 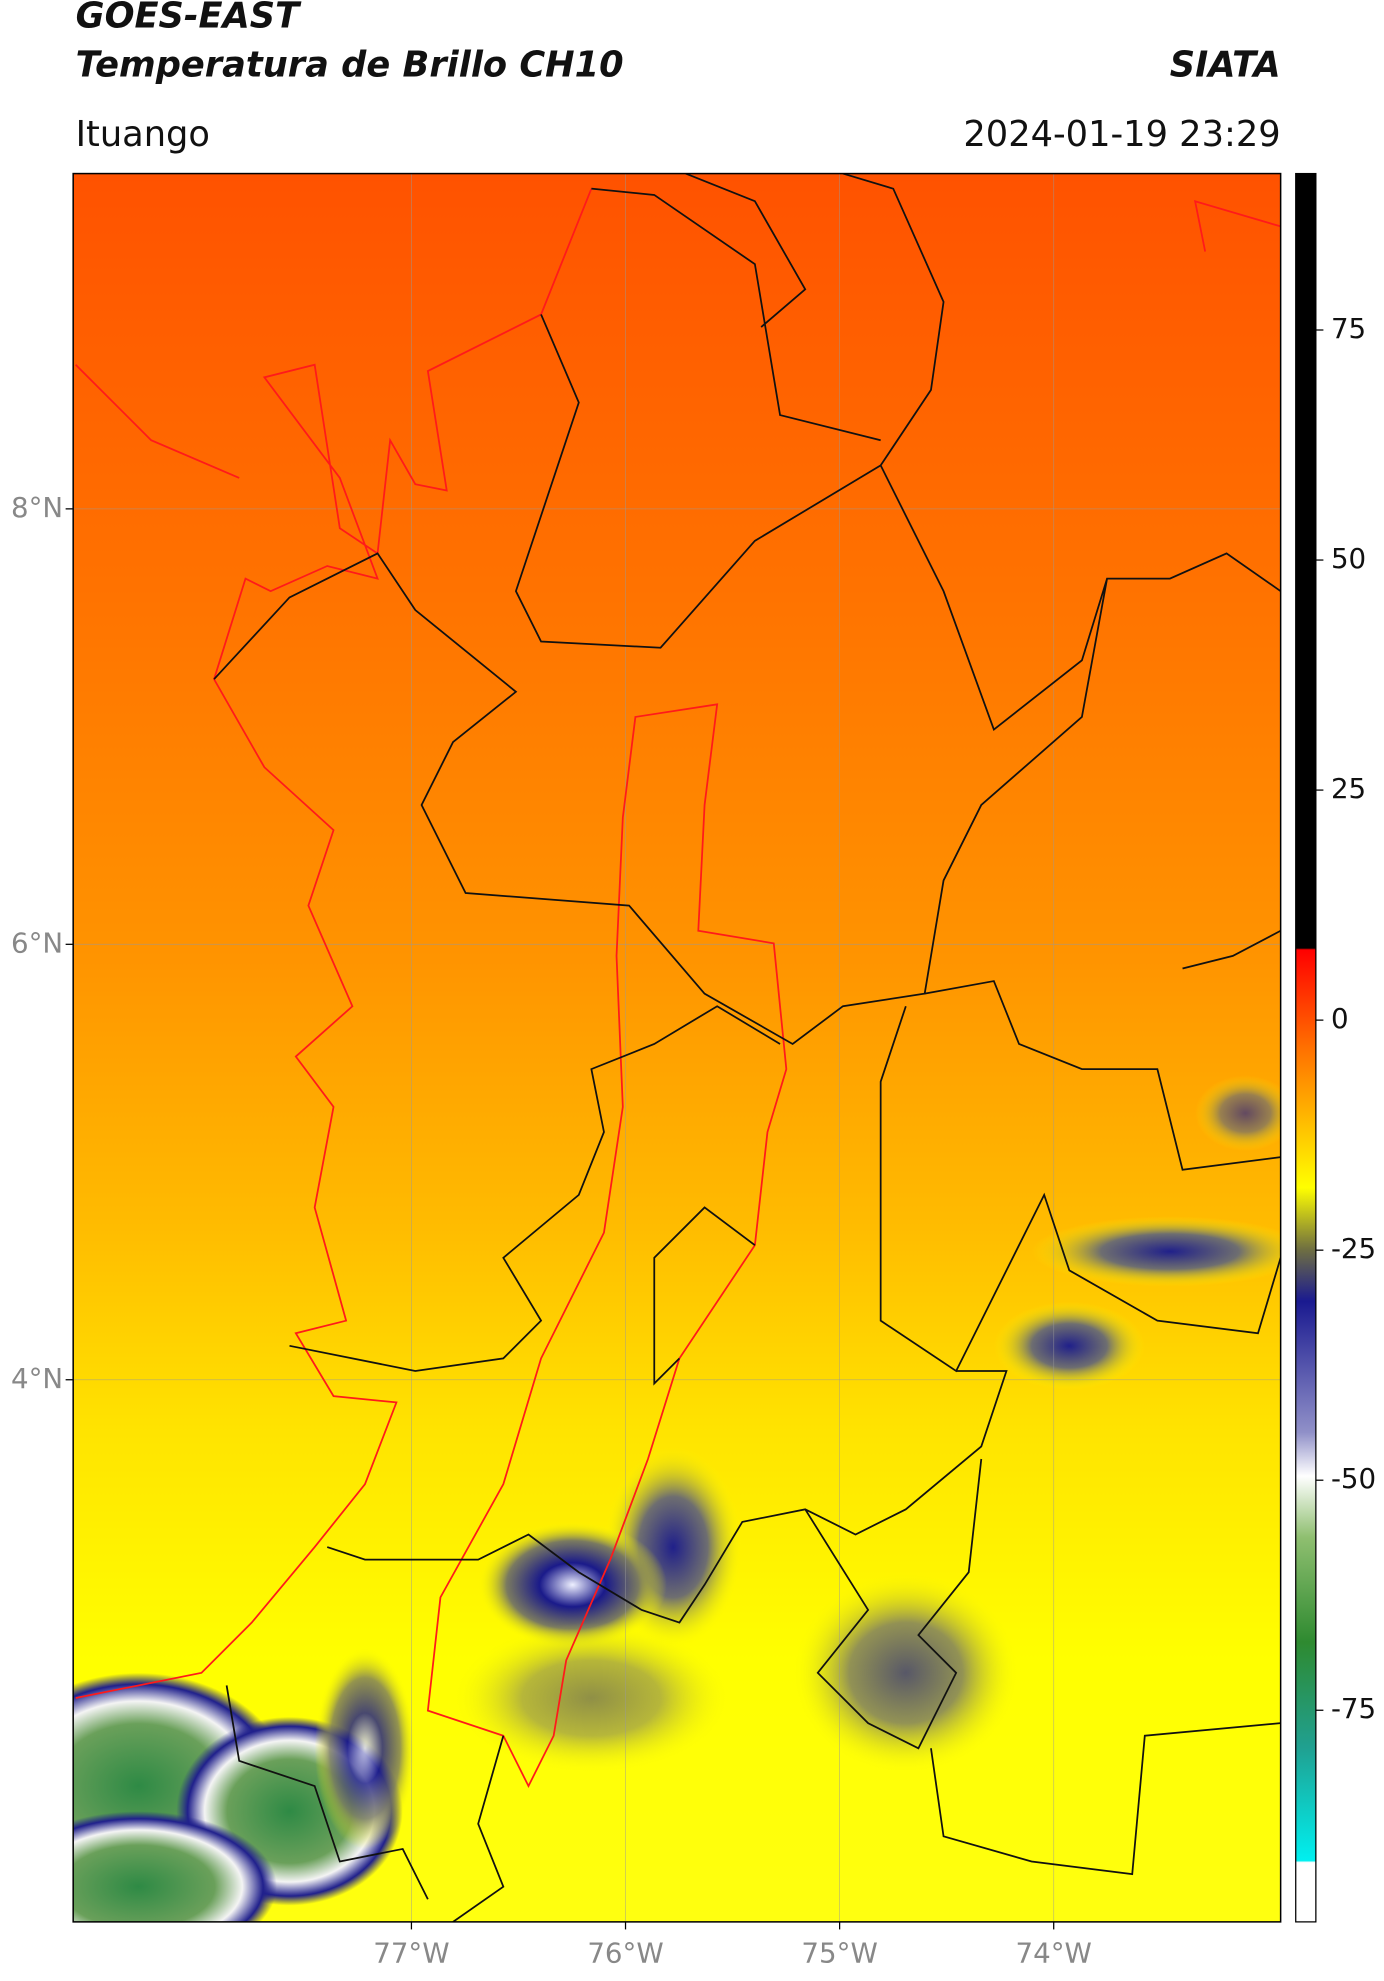 What do you see at coordinates (1348, 788) in the screenshot?
I see `colorbar-tick-label: 25` at bounding box center [1348, 788].